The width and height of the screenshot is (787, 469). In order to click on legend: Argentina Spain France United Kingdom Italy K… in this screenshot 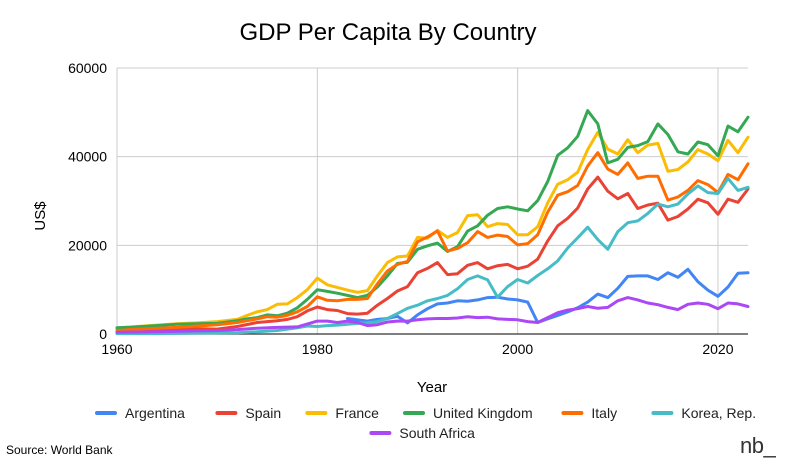, I will do `click(425, 423)`.